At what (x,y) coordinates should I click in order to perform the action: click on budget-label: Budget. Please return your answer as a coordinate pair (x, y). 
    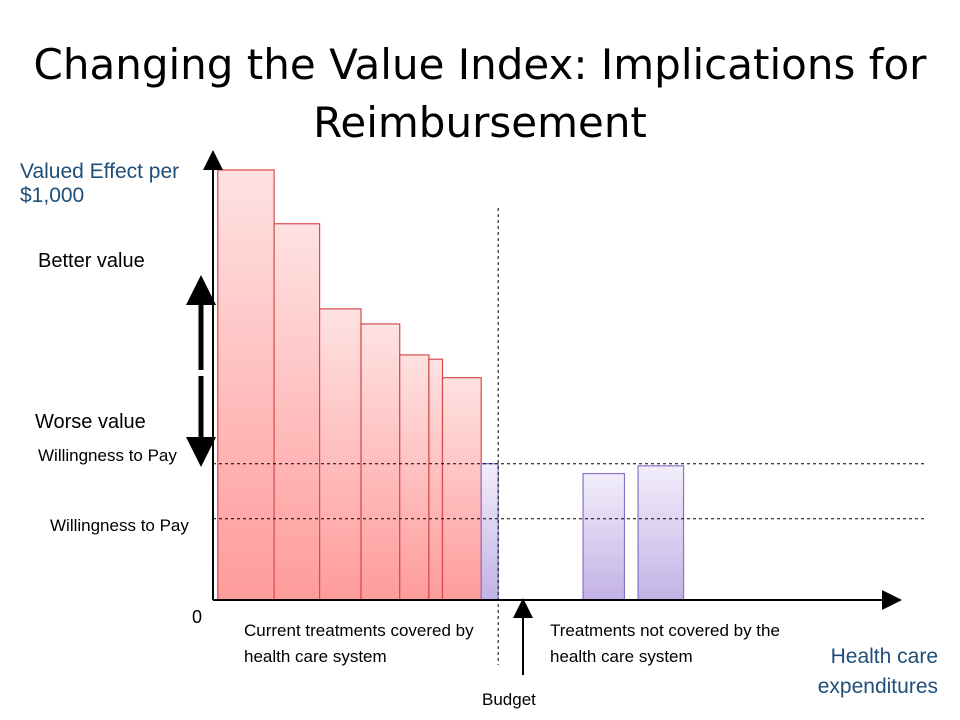
    Looking at the image, I should click on (509, 699).